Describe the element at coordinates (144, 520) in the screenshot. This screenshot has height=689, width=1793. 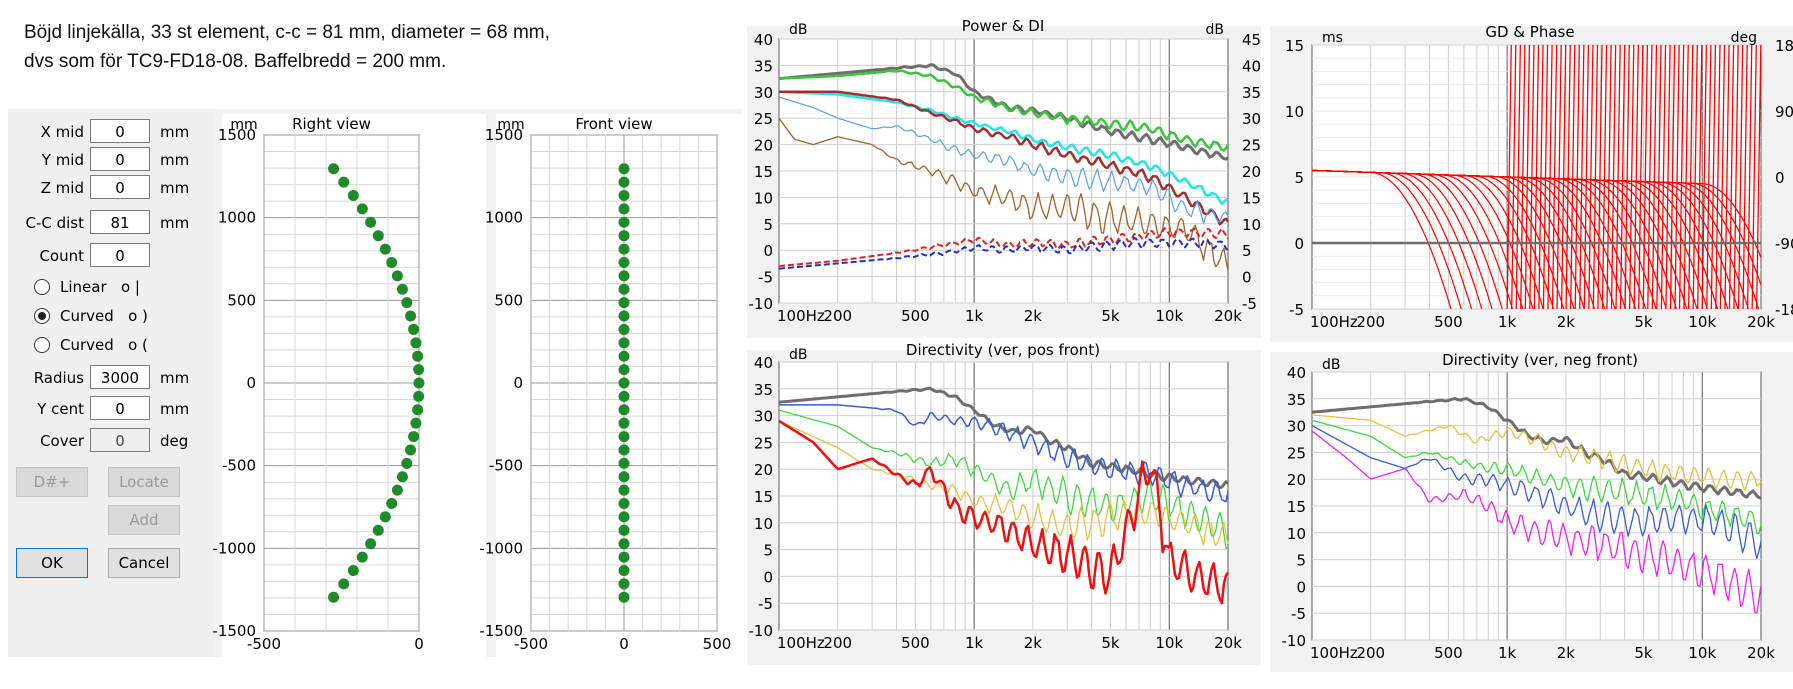
I see `add-button: Add` at that location.